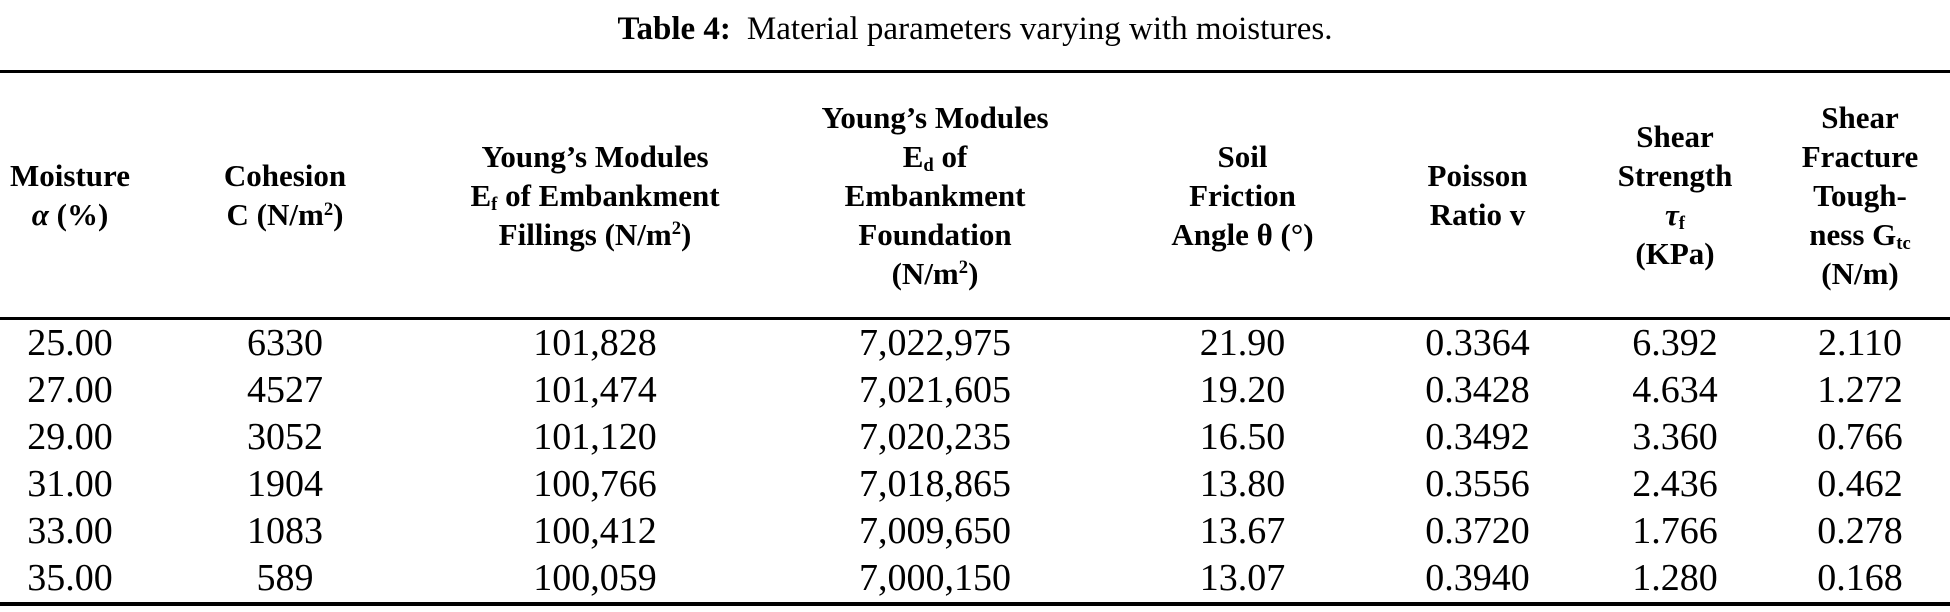  What do you see at coordinates (285, 578) in the screenshot?
I see `cell-cohesion-row-6: 589` at bounding box center [285, 578].